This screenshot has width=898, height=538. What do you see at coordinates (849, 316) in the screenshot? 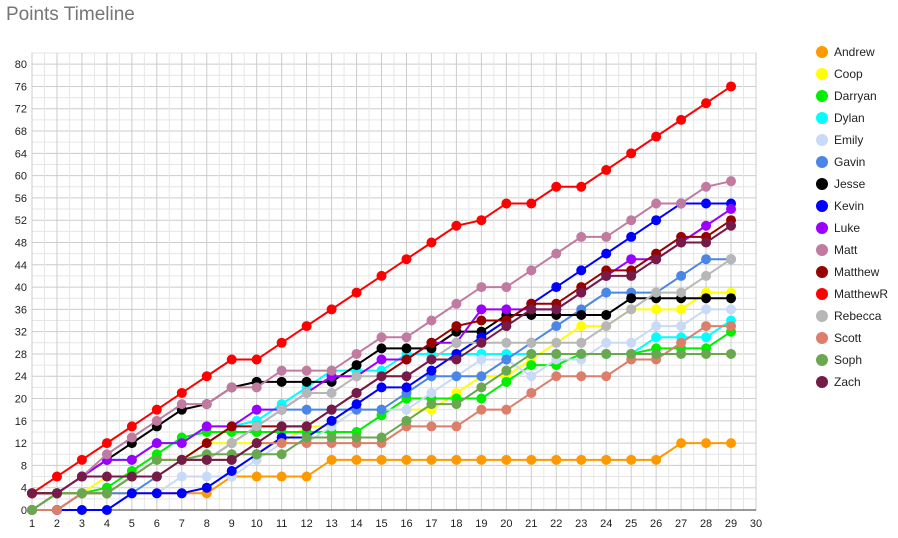
I see `legend-item-rebecca: Rebecca` at bounding box center [849, 316].